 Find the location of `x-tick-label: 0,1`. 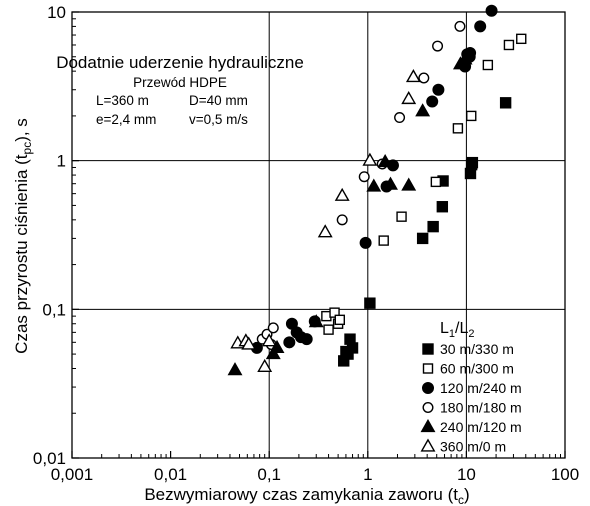

x-tick-label: 0,1 is located at coordinates (269, 474).